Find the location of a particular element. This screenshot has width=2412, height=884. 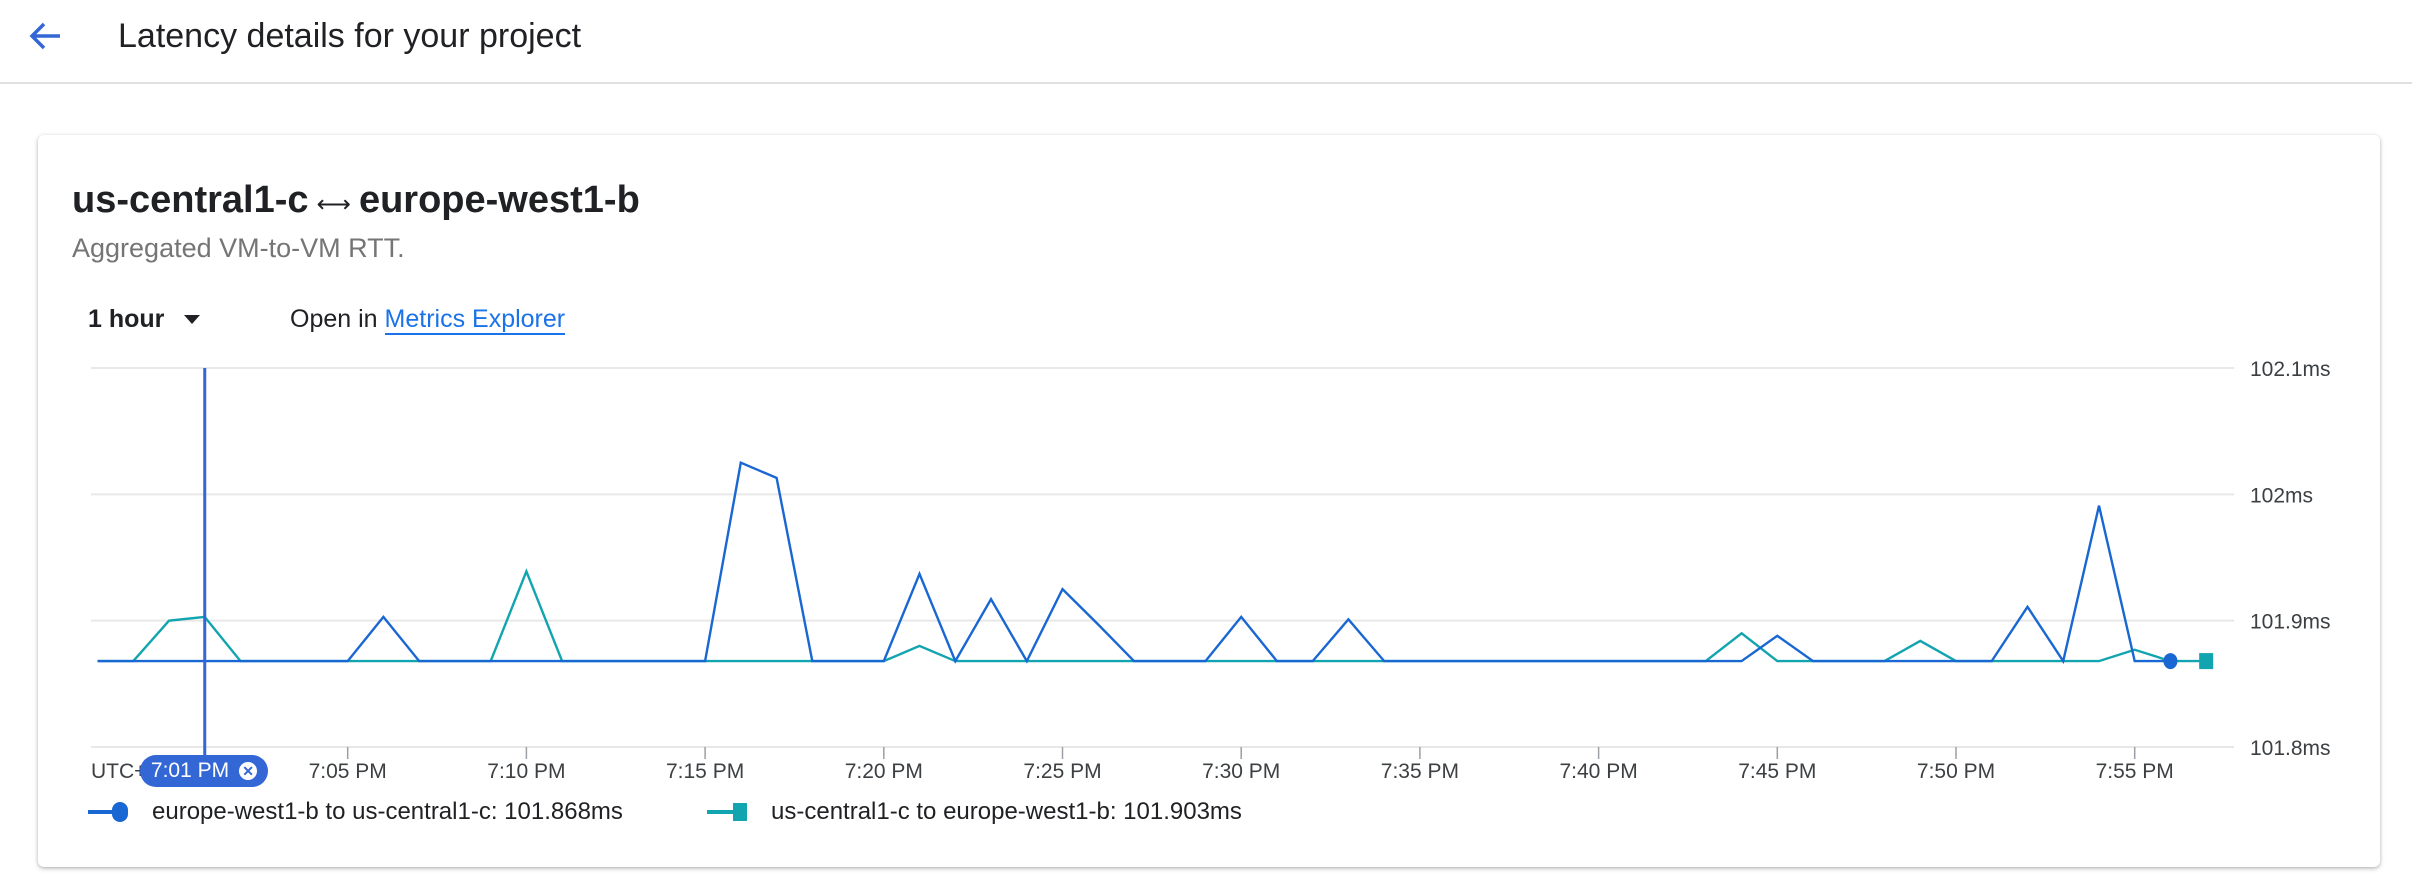

y-tick-label: 102ms is located at coordinates (2281, 495).